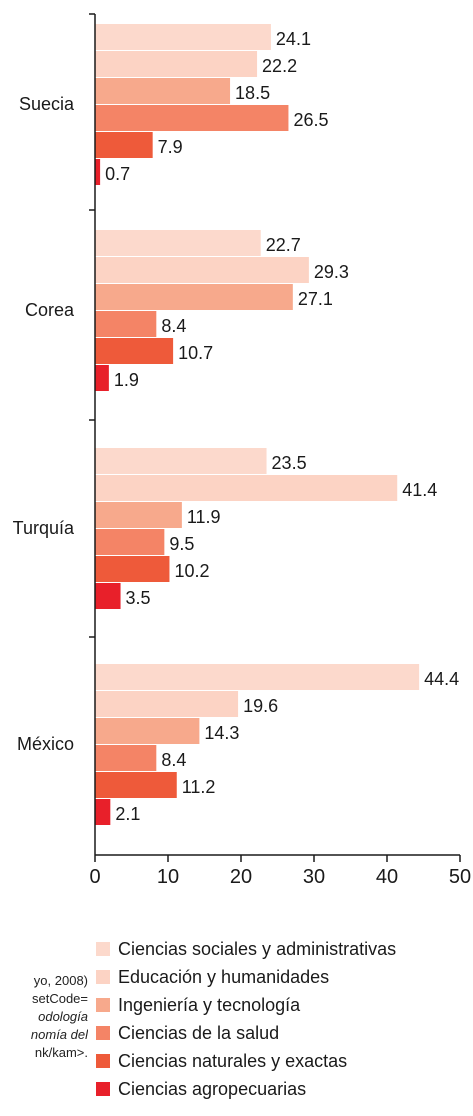  I want to click on value-label: 9.5, so click(181, 544).